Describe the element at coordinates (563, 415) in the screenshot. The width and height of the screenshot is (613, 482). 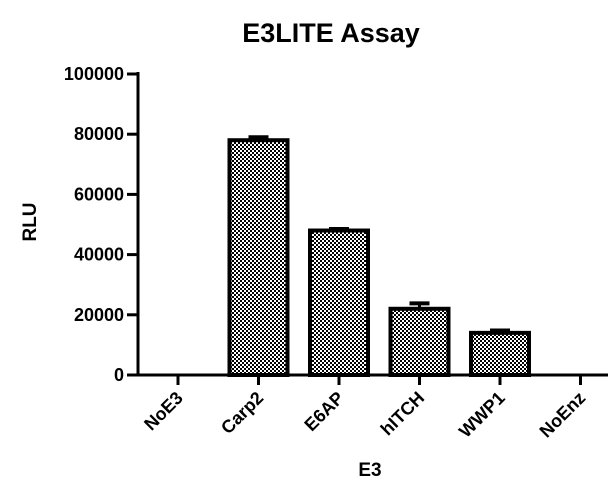
I see `x-tick-label: NoEnz` at that location.